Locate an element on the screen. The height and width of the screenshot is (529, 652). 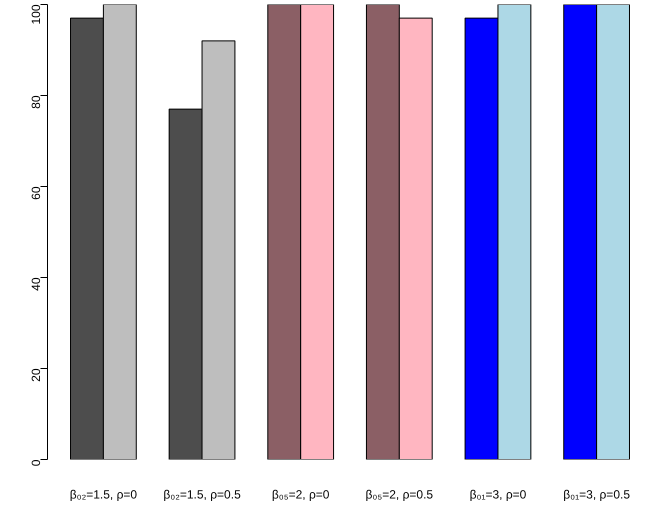
x-tick-label: β₀₂=1.5, ρ=0 is located at coordinates (104, 495).